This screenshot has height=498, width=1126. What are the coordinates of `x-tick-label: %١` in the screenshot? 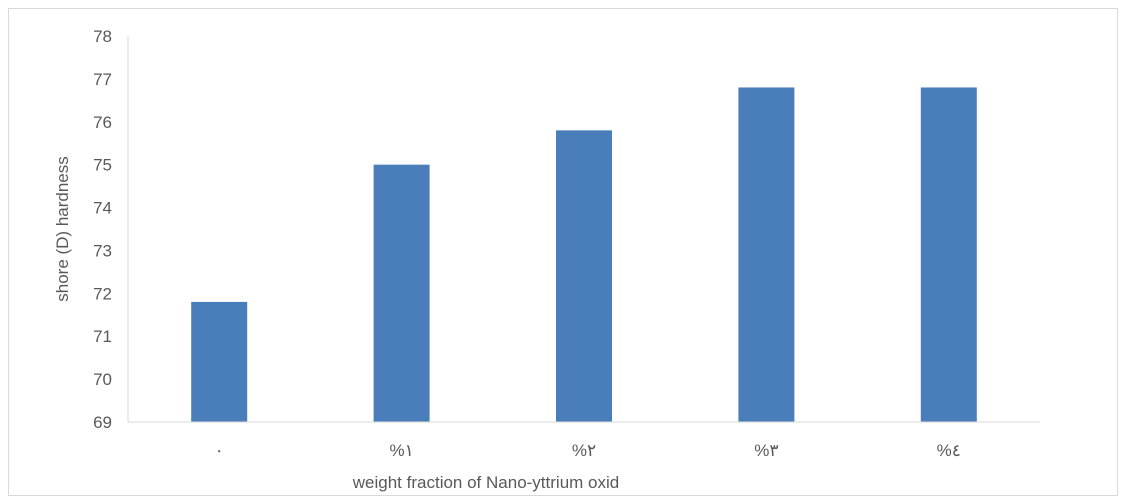 It's located at (401, 450).